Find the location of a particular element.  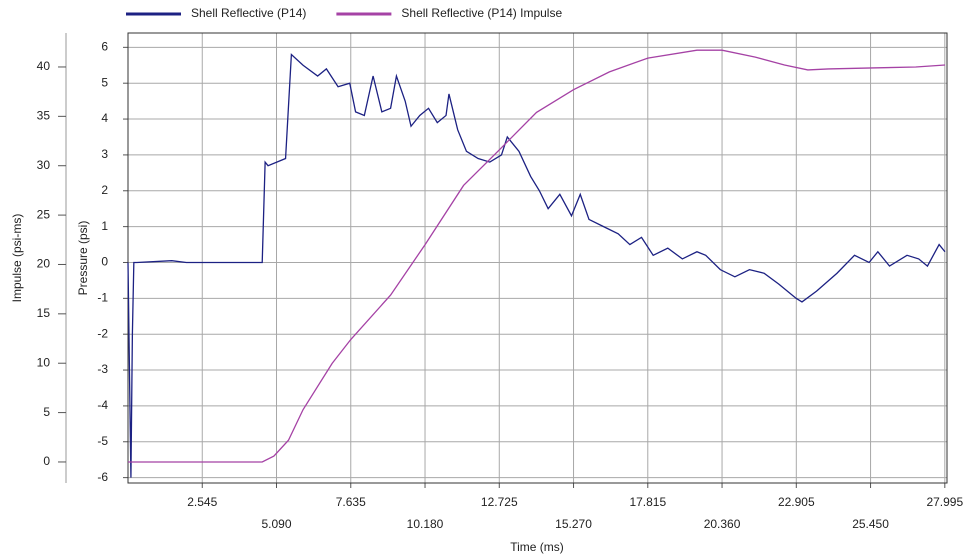

y-tick-label: 1 is located at coordinates (104, 226).